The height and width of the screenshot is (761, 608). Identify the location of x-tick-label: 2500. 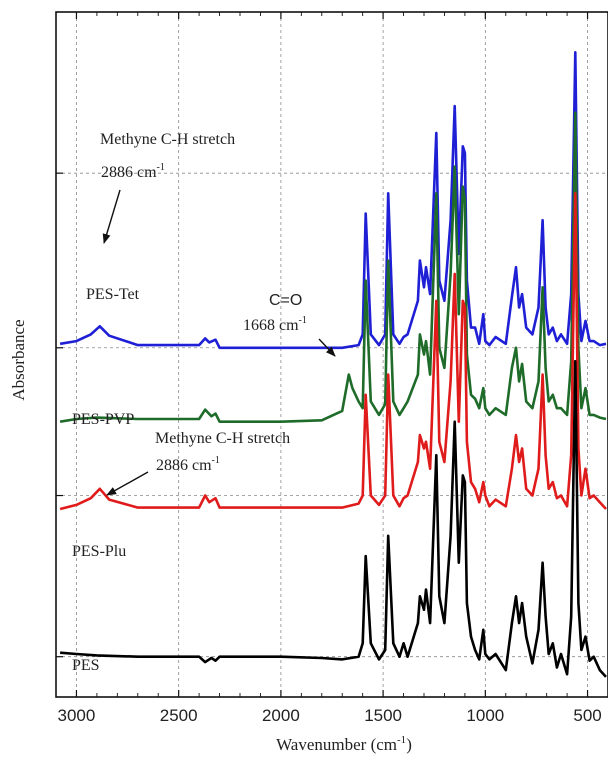
(179, 715).